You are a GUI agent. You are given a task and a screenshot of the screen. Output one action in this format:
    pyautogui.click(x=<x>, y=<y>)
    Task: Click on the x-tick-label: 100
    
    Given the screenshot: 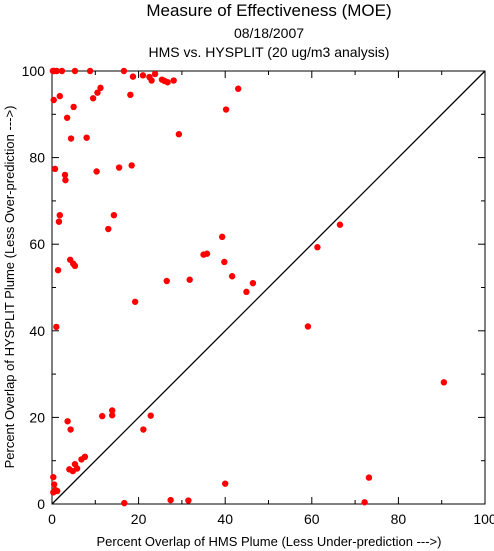 What is the action you would take?
    pyautogui.click(x=483, y=519)
    